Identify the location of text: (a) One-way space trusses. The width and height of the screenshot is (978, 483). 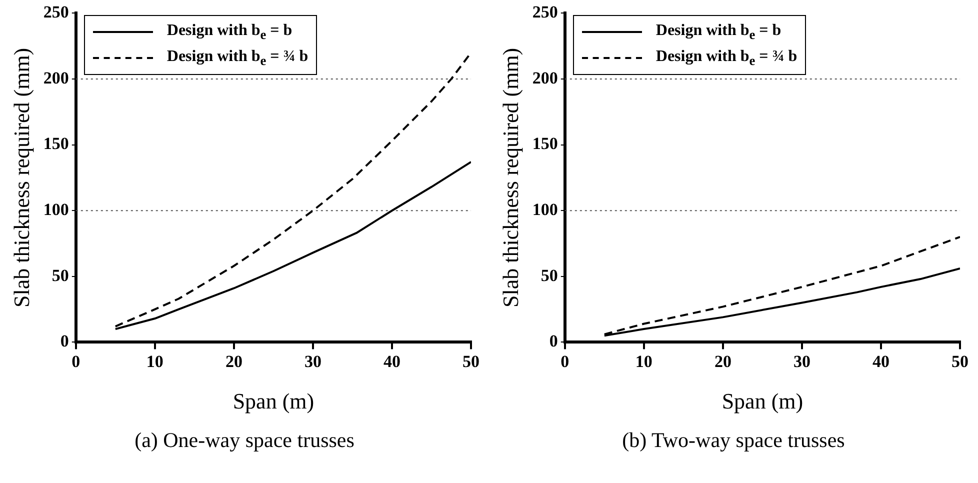
(245, 440).